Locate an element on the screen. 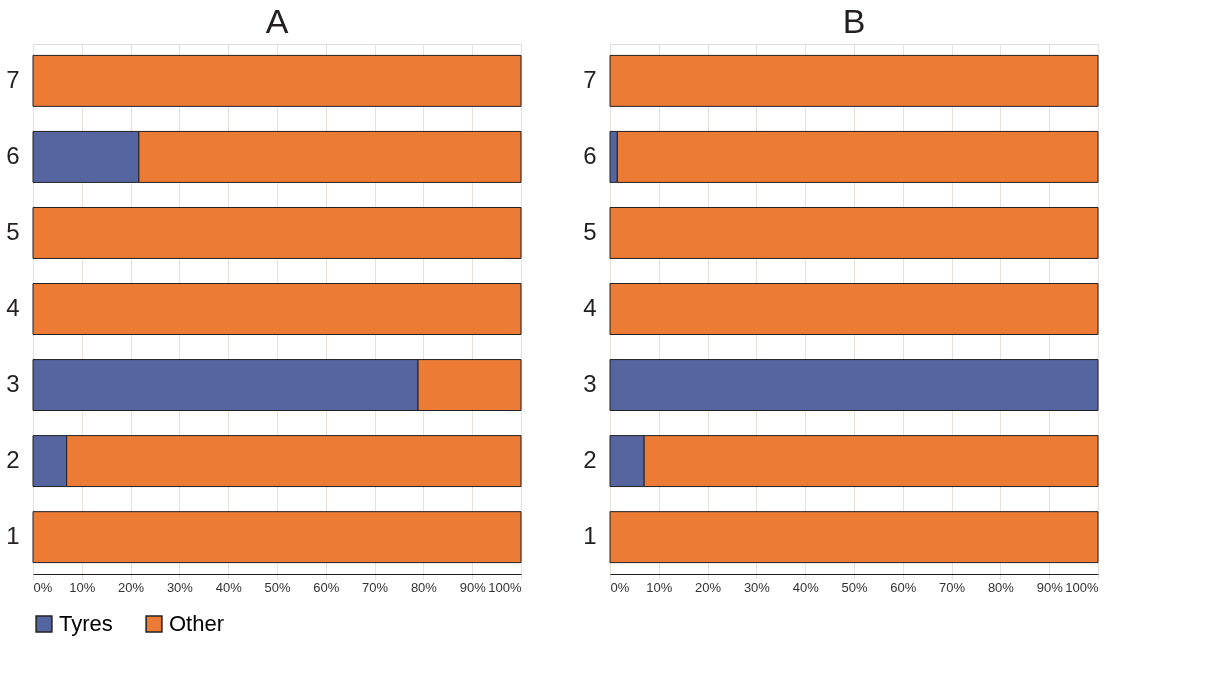  chart-title: B is located at coordinates (854, 21).